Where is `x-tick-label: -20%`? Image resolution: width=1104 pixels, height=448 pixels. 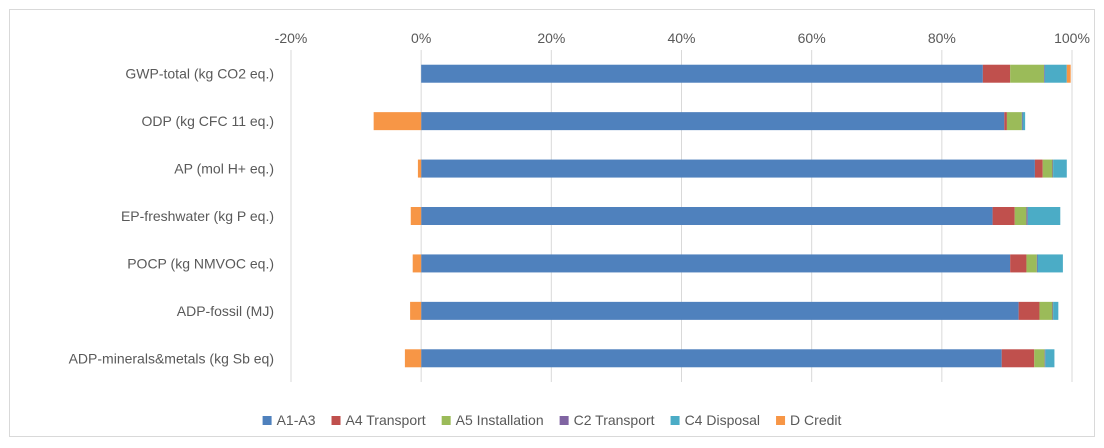
x-tick-label: -20% is located at coordinates (291, 38).